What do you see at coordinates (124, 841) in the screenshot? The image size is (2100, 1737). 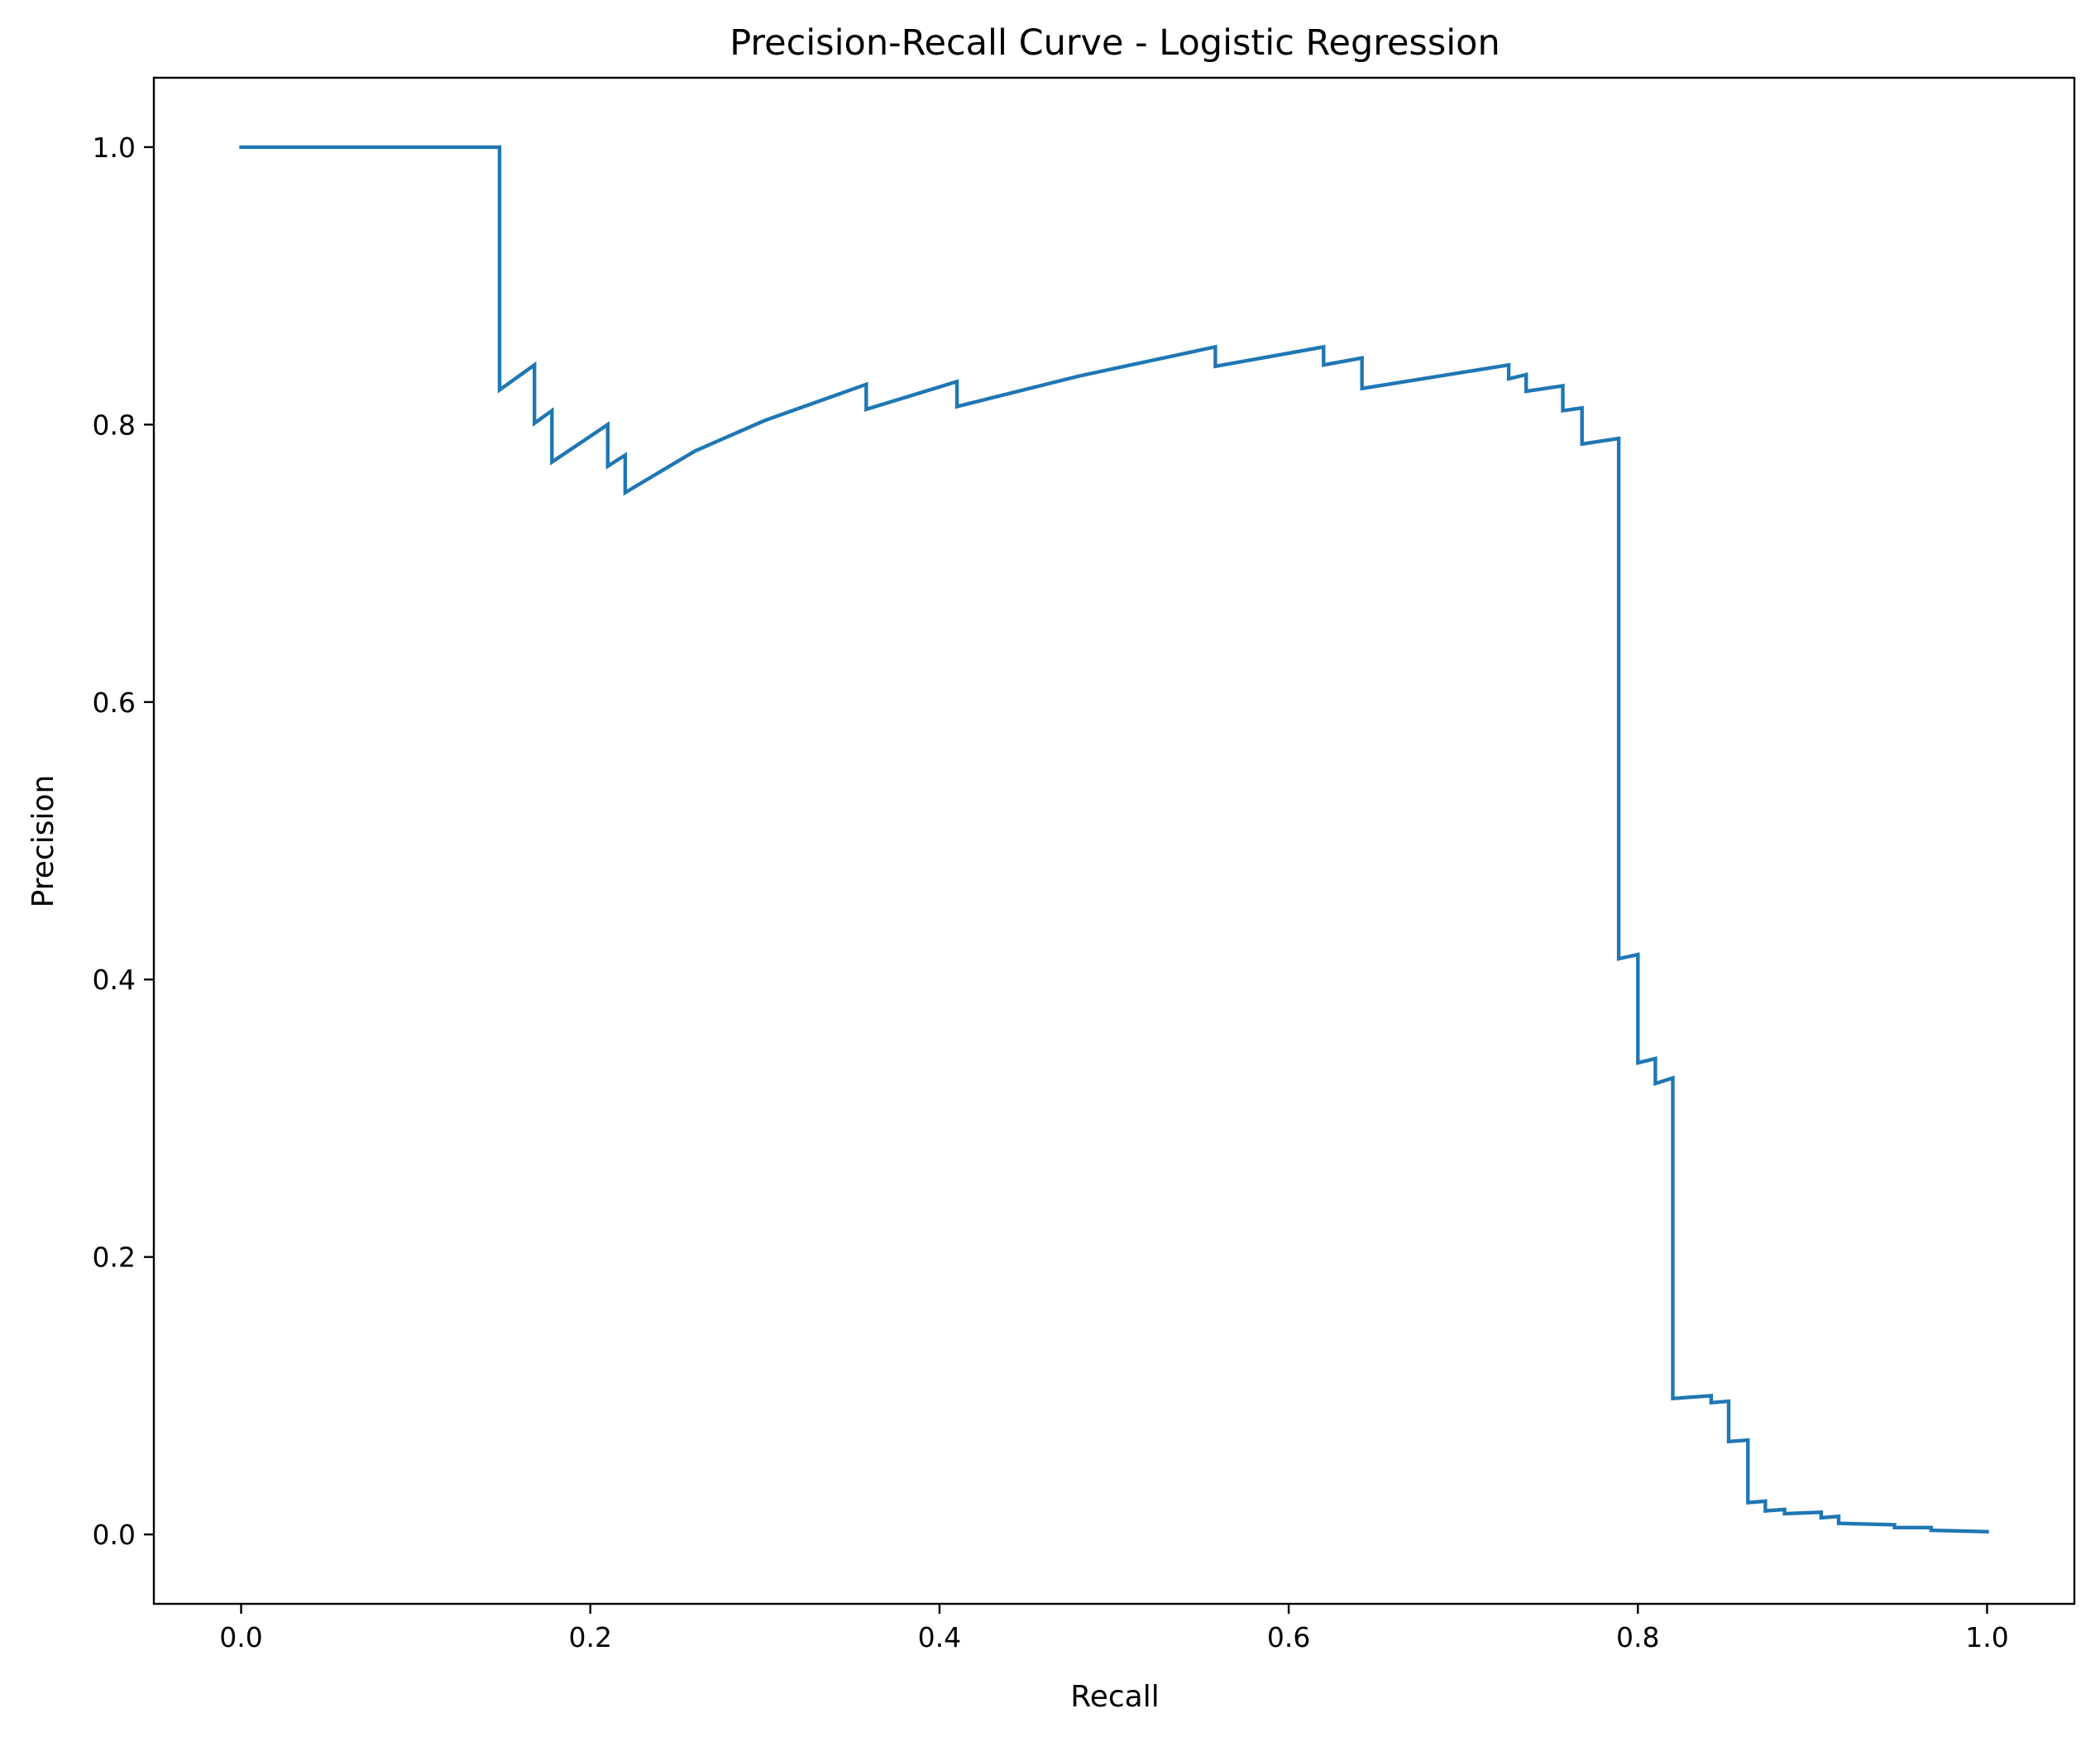 I see `y-axis: 0.0 0.2 0.4 0.6 0.8 1.0` at bounding box center [124, 841].